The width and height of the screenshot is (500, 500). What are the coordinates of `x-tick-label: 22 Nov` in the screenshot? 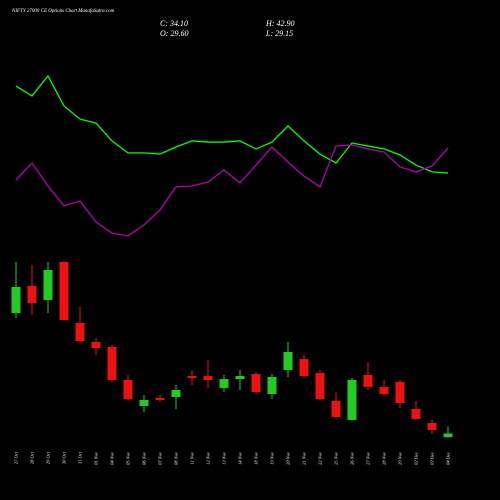 It's located at (320, 458).